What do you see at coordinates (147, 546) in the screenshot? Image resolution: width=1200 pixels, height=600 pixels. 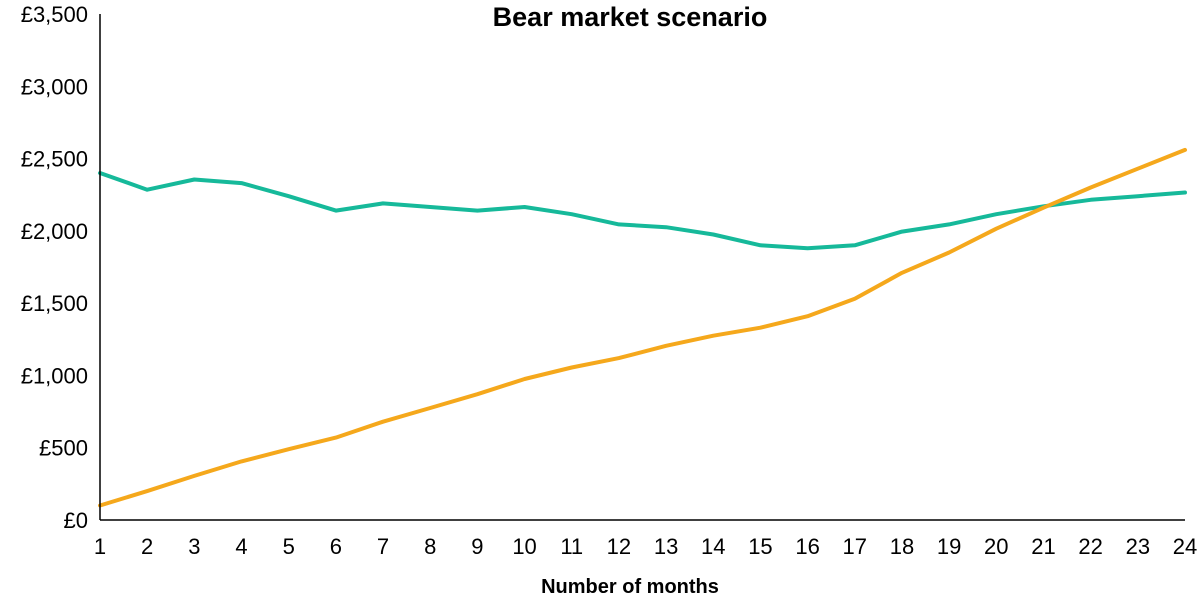 I see `x-tick-label: 2` at bounding box center [147, 546].